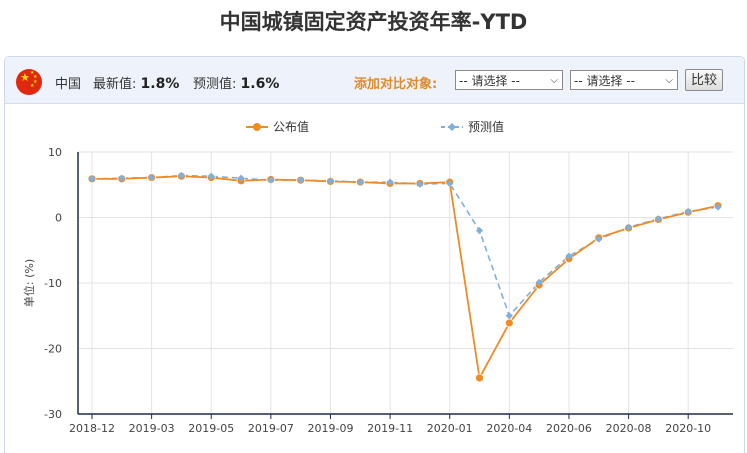 The width and height of the screenshot is (747, 453). Describe the element at coordinates (29, 283) in the screenshot. I see `y-axis-label: 单位: (%)` at that location.